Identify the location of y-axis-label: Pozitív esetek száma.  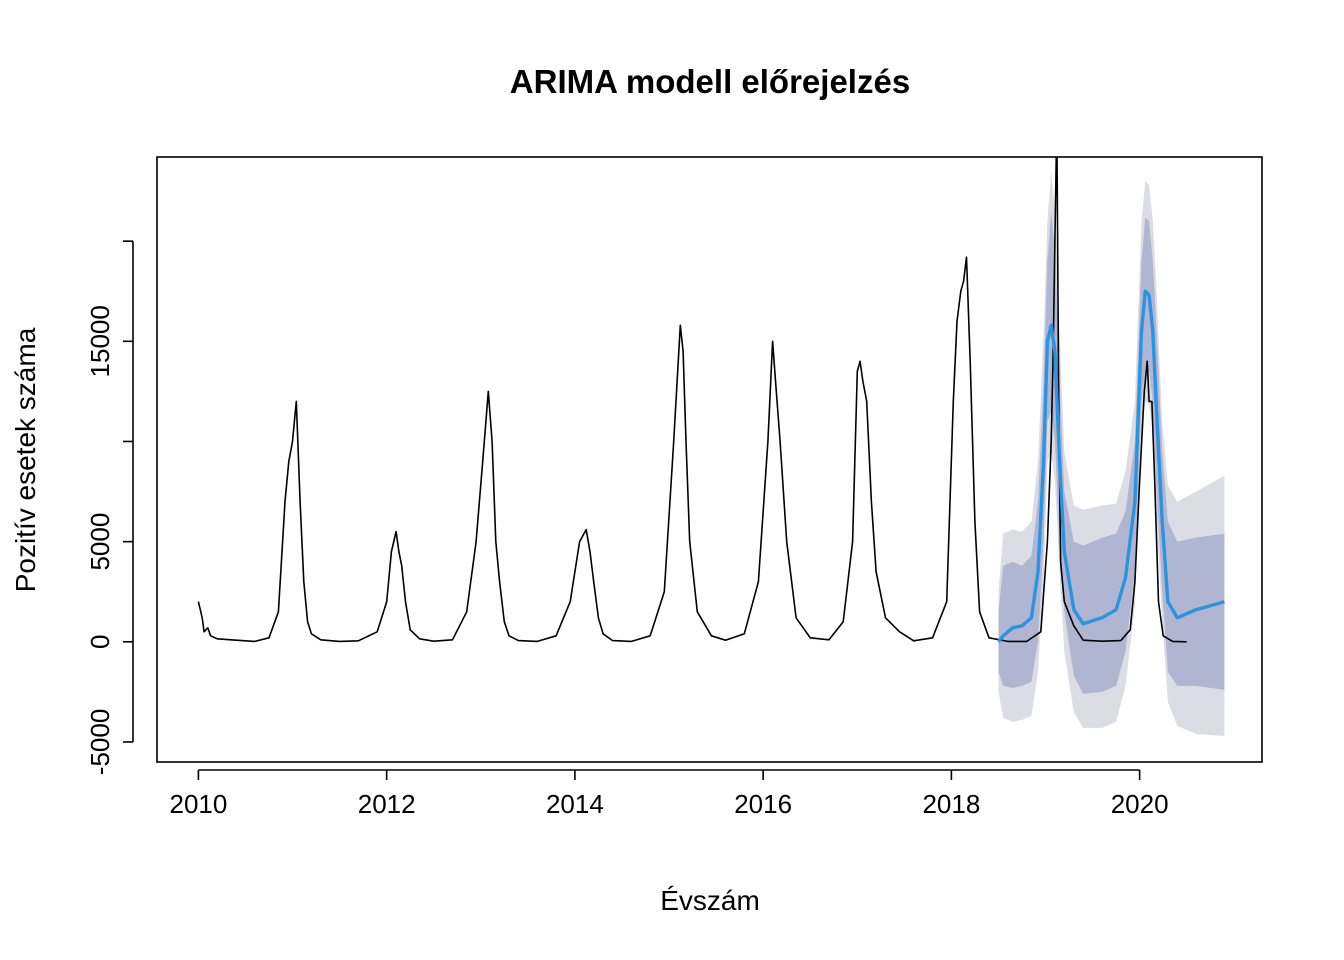
(25, 459).